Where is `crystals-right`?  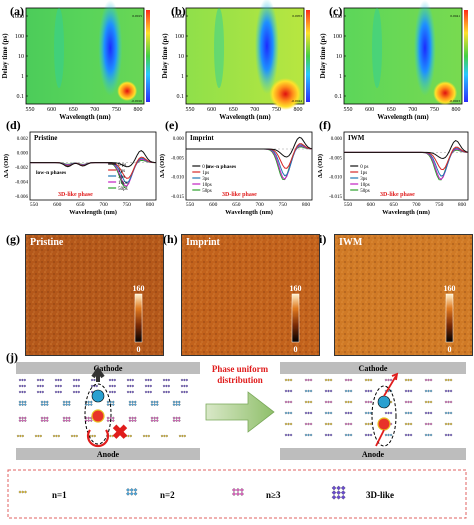
crystals-right is located at coordinates (368, 407).